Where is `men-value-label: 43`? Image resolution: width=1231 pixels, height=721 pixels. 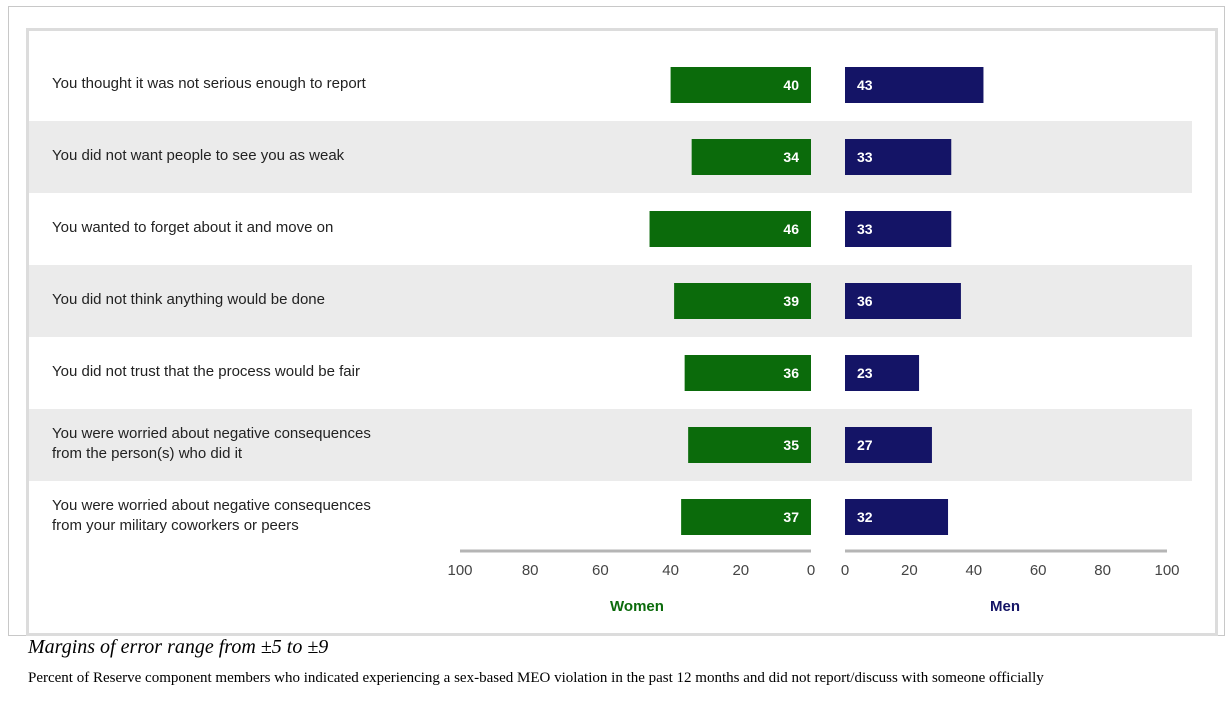
men-value-label: 43 is located at coordinates (865, 85).